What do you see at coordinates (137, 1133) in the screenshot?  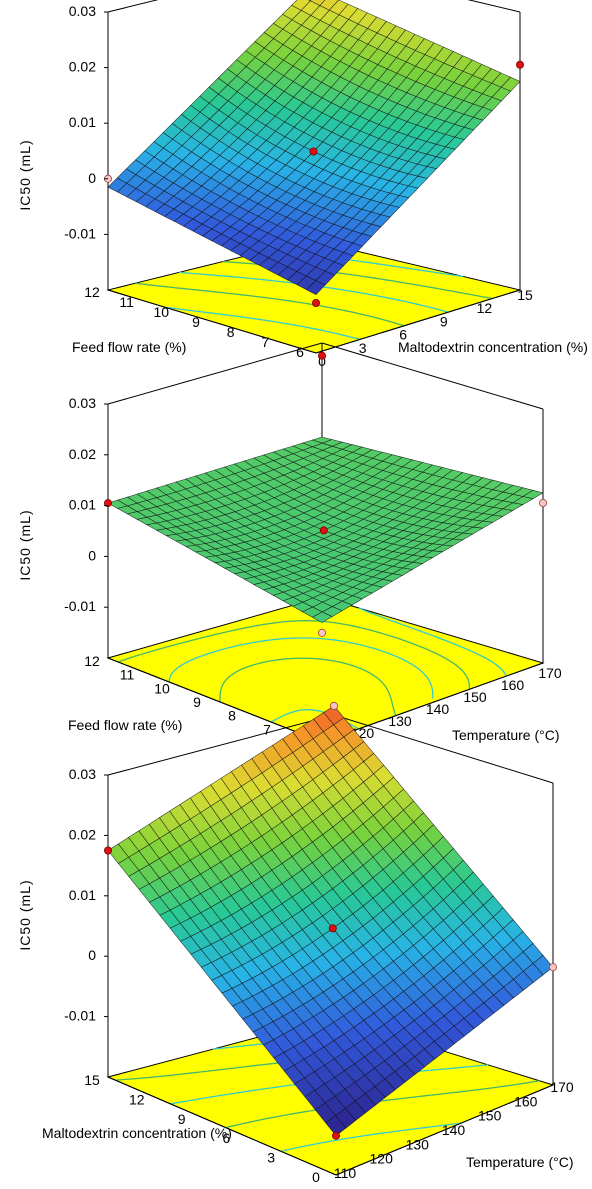 I see `x-axis-label: Maltodextrin concentration (%)` at bounding box center [137, 1133].